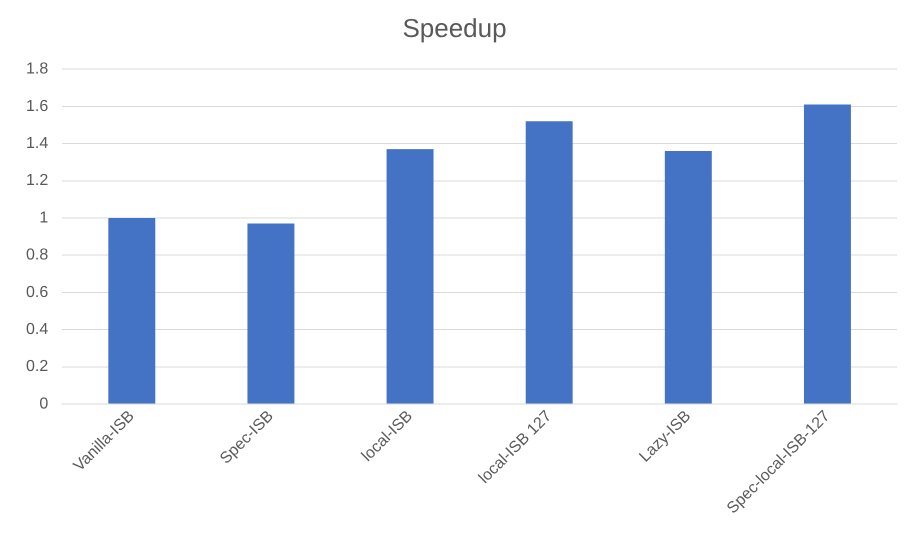  I want to click on y-tick-label: 0.4, so click(37, 329).